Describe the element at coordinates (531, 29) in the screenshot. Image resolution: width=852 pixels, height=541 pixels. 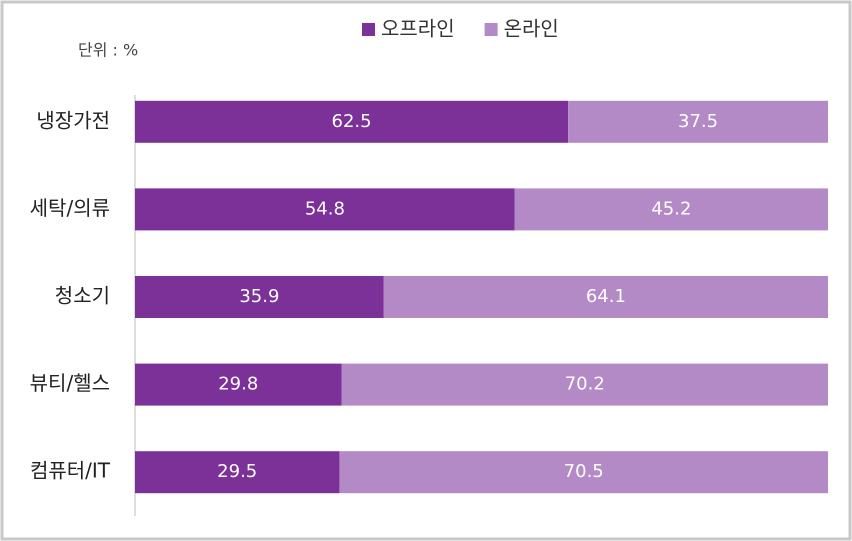
I see `legend-label: 온라인` at that location.